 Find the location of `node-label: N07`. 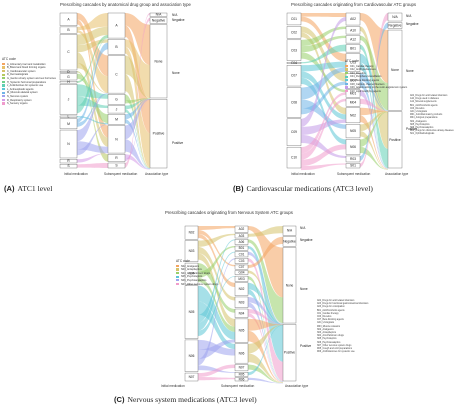

node-label: N07 is located at coordinates (242, 368).